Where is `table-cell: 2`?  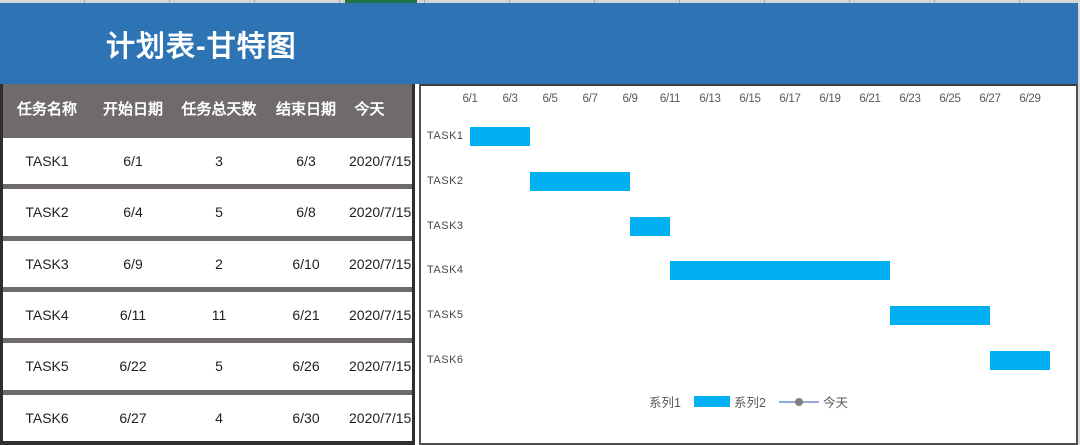
table-cell: 2 is located at coordinates (219, 263).